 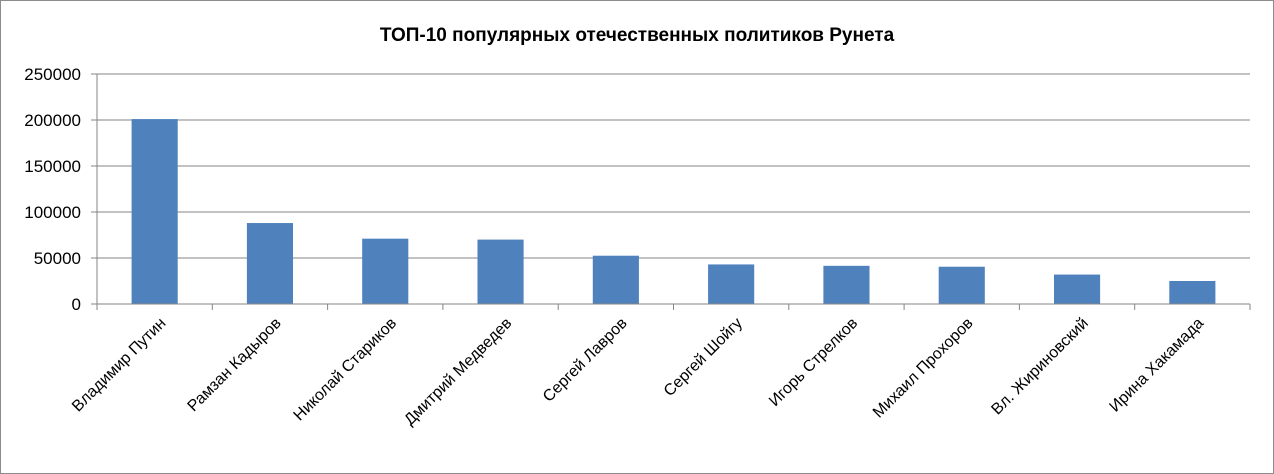 What do you see at coordinates (458, 372) in the screenshot?
I see `x-tick-label: Дмитрий Медведев` at bounding box center [458, 372].